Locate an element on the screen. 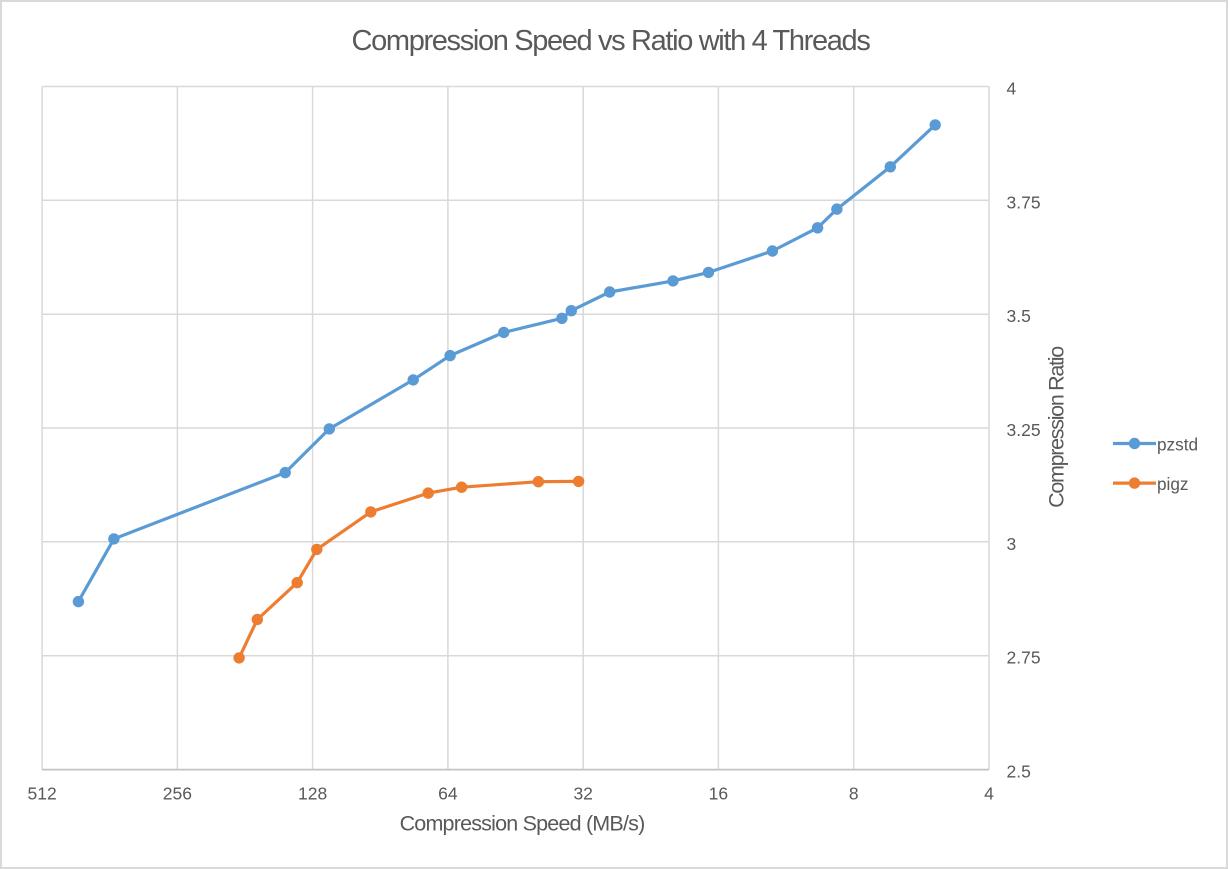 The width and height of the screenshot is (1228, 869). svg-text: 8 is located at coordinates (854, 793).